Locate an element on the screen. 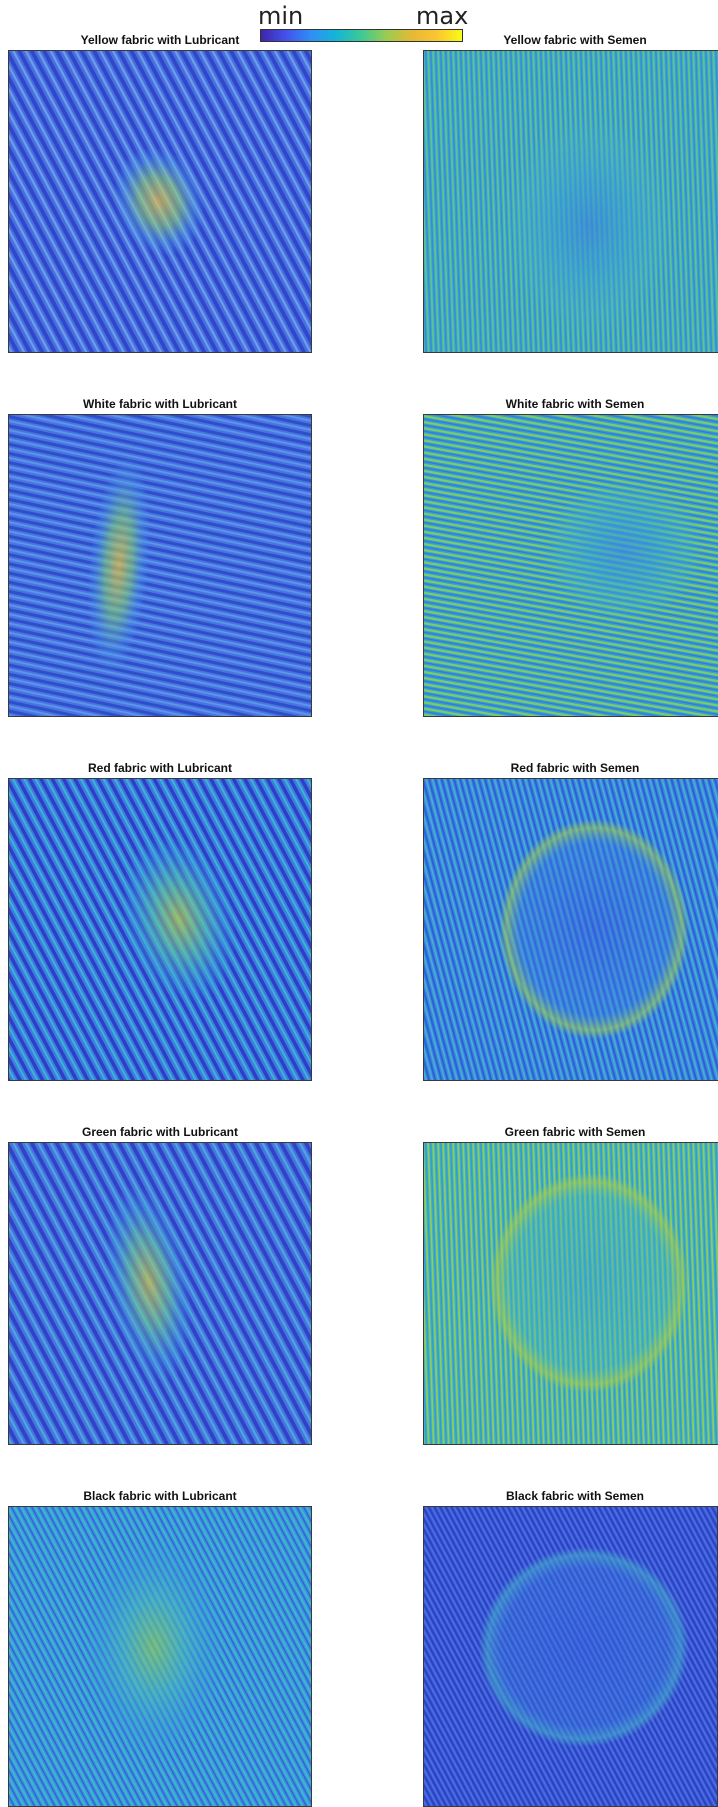 The width and height of the screenshot is (718, 1807). panel-title-yellow-semen: Yellow fabric with Semen is located at coordinates (575, 40).